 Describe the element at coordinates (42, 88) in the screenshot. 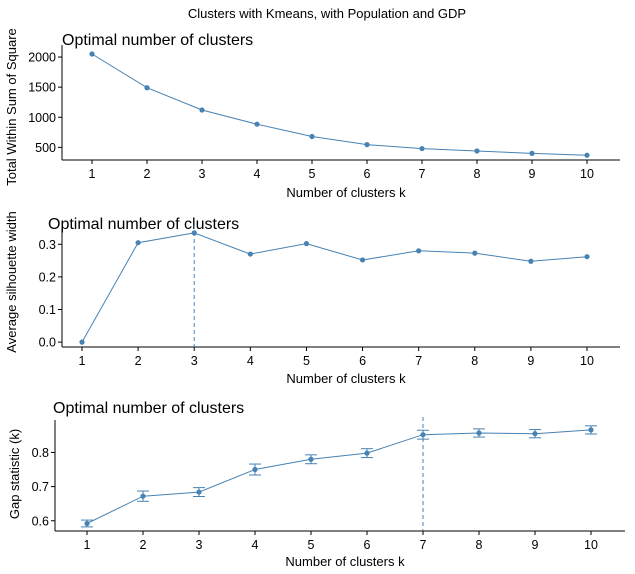

I see `y-tick-label: 1500` at that location.